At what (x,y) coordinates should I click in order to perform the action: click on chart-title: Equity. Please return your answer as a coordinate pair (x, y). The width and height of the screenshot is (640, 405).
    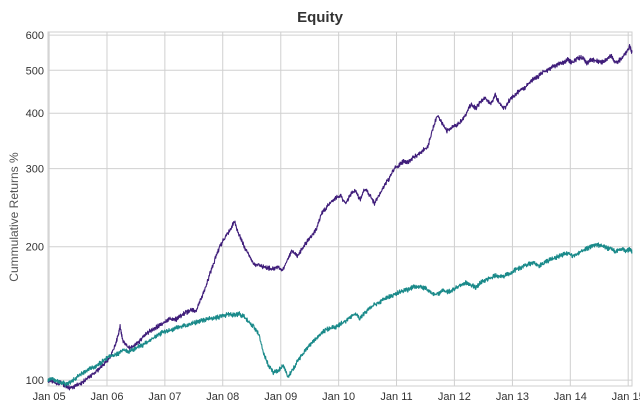
    Looking at the image, I should click on (320, 17).